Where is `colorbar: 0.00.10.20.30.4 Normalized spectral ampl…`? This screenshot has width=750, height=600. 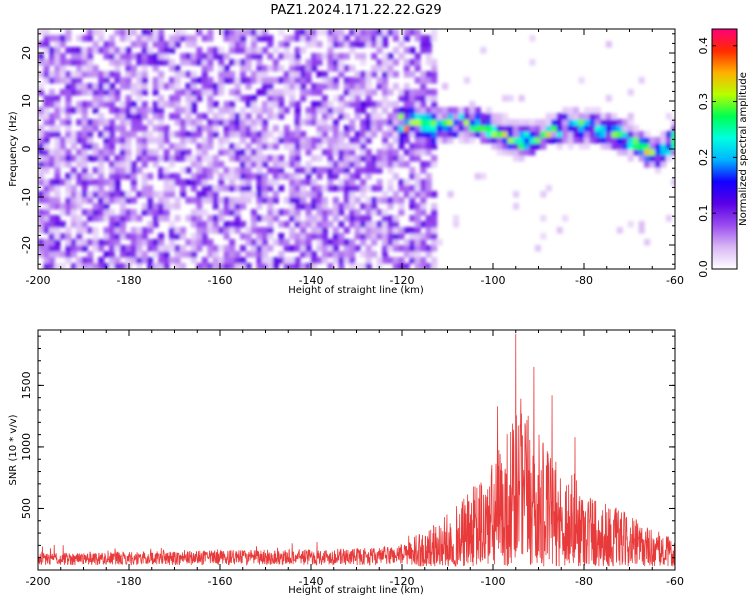 colorbar: 0.00.10.20.30.4 Normalized spectral ampl… is located at coordinates (723, 153).